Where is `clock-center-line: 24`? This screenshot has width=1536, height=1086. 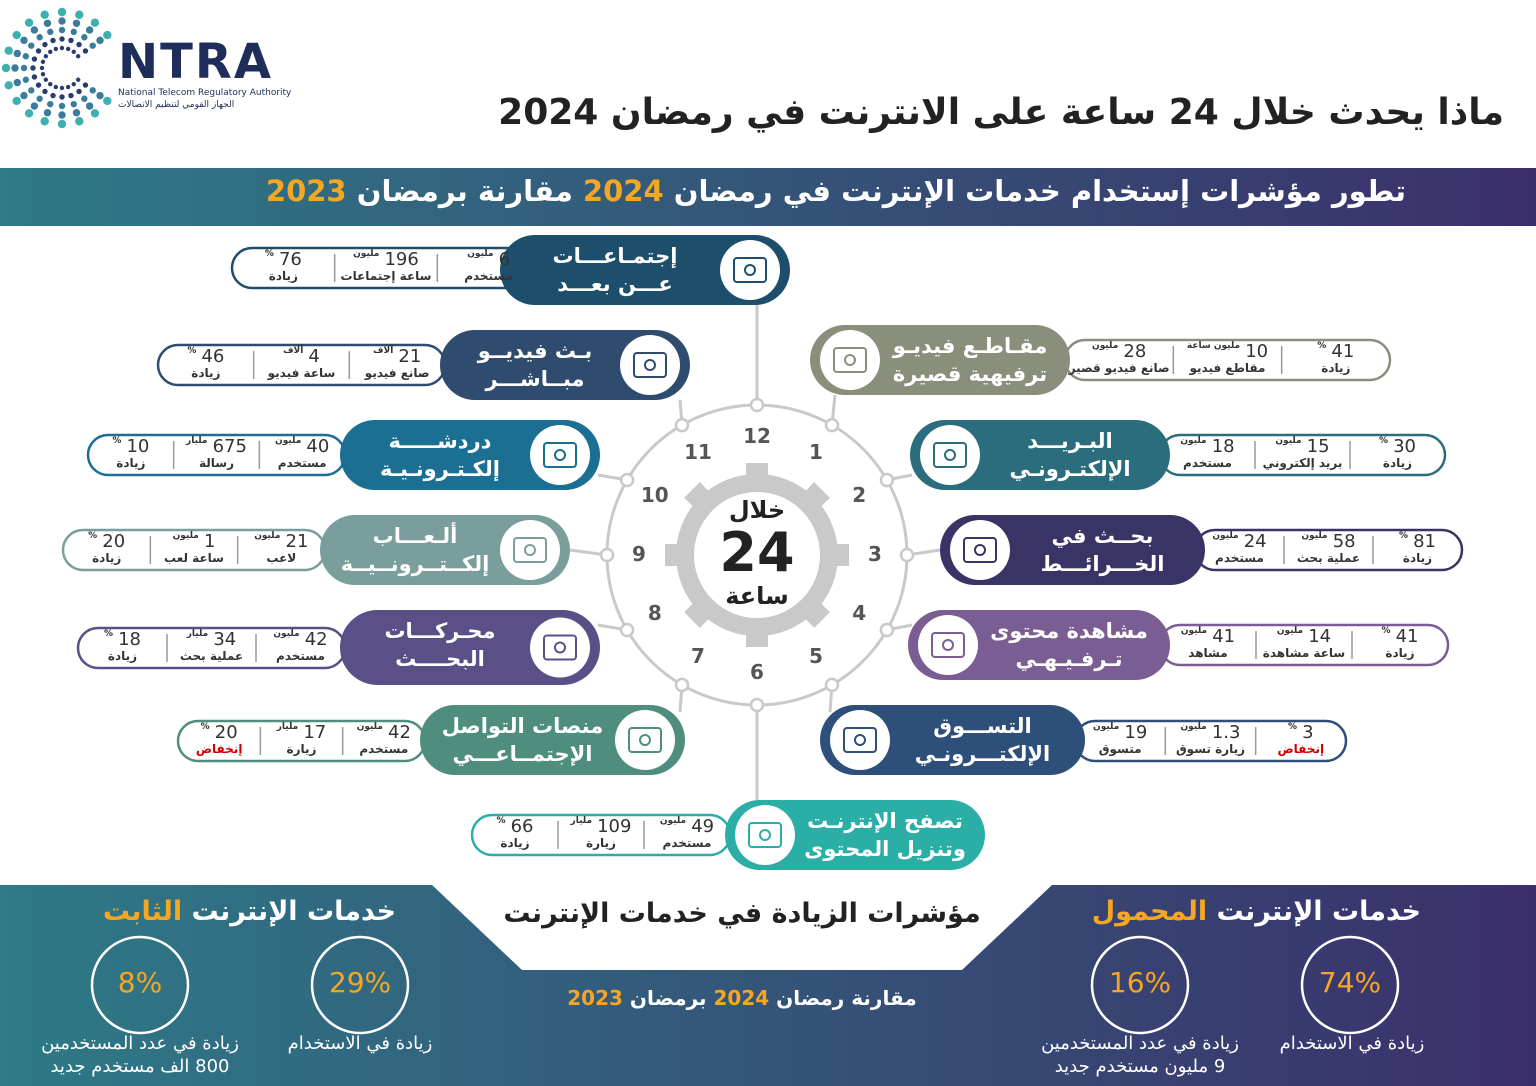
clock-center-line: 24 is located at coordinates (757, 552).